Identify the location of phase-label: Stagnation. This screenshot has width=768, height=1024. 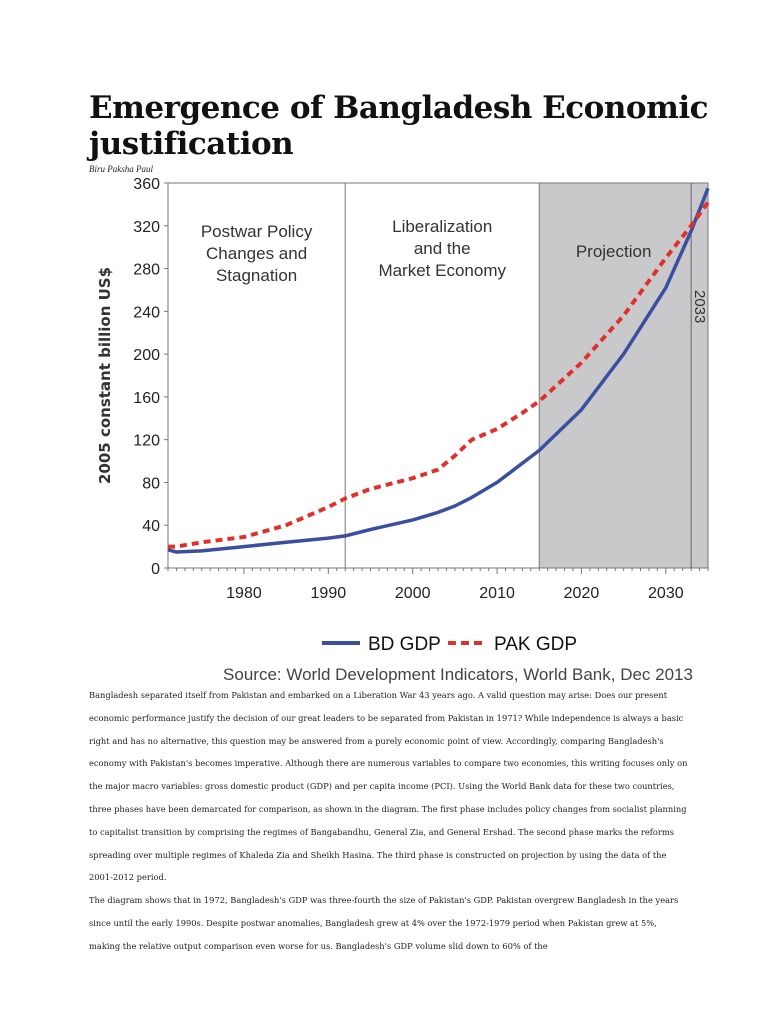
(256, 275).